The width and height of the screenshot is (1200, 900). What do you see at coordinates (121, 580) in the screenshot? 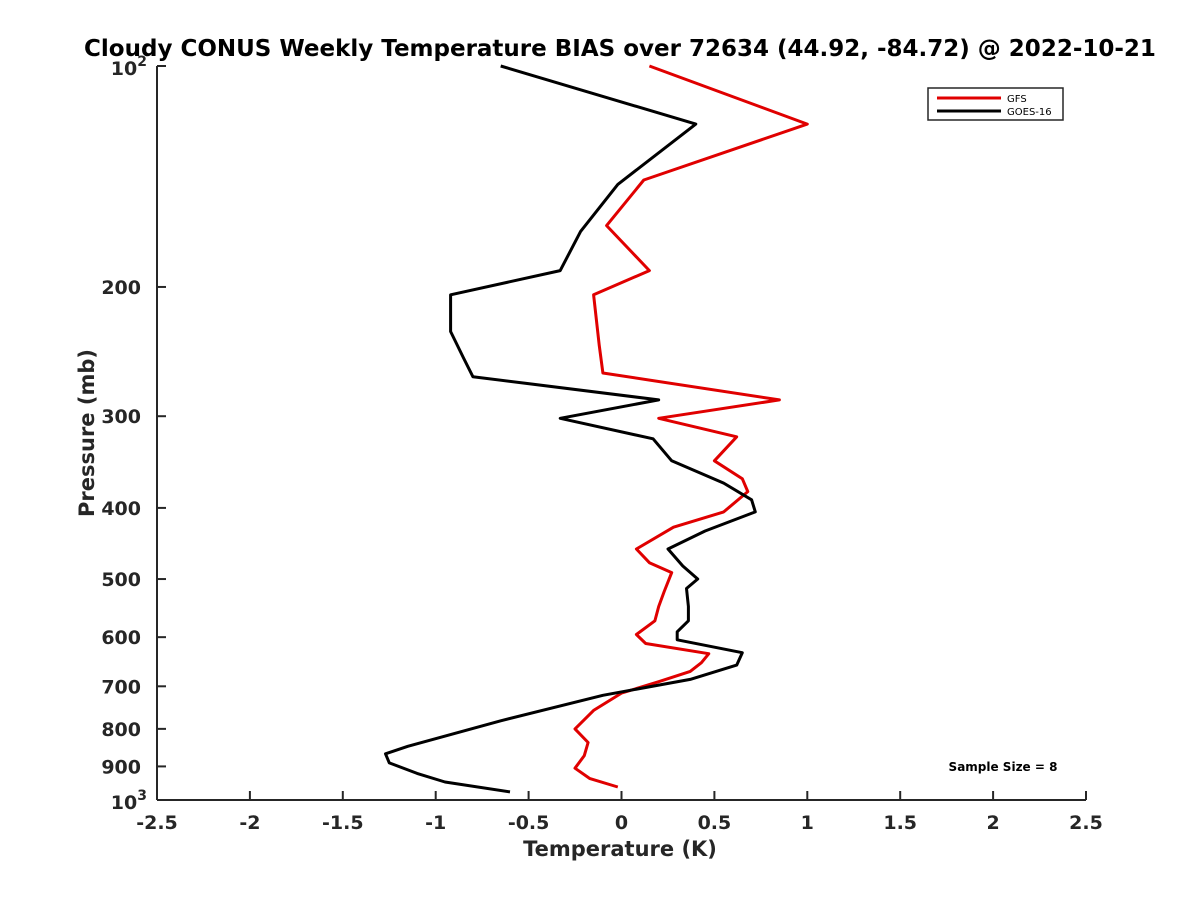
I see `y-tick-label: 500` at bounding box center [121, 580].